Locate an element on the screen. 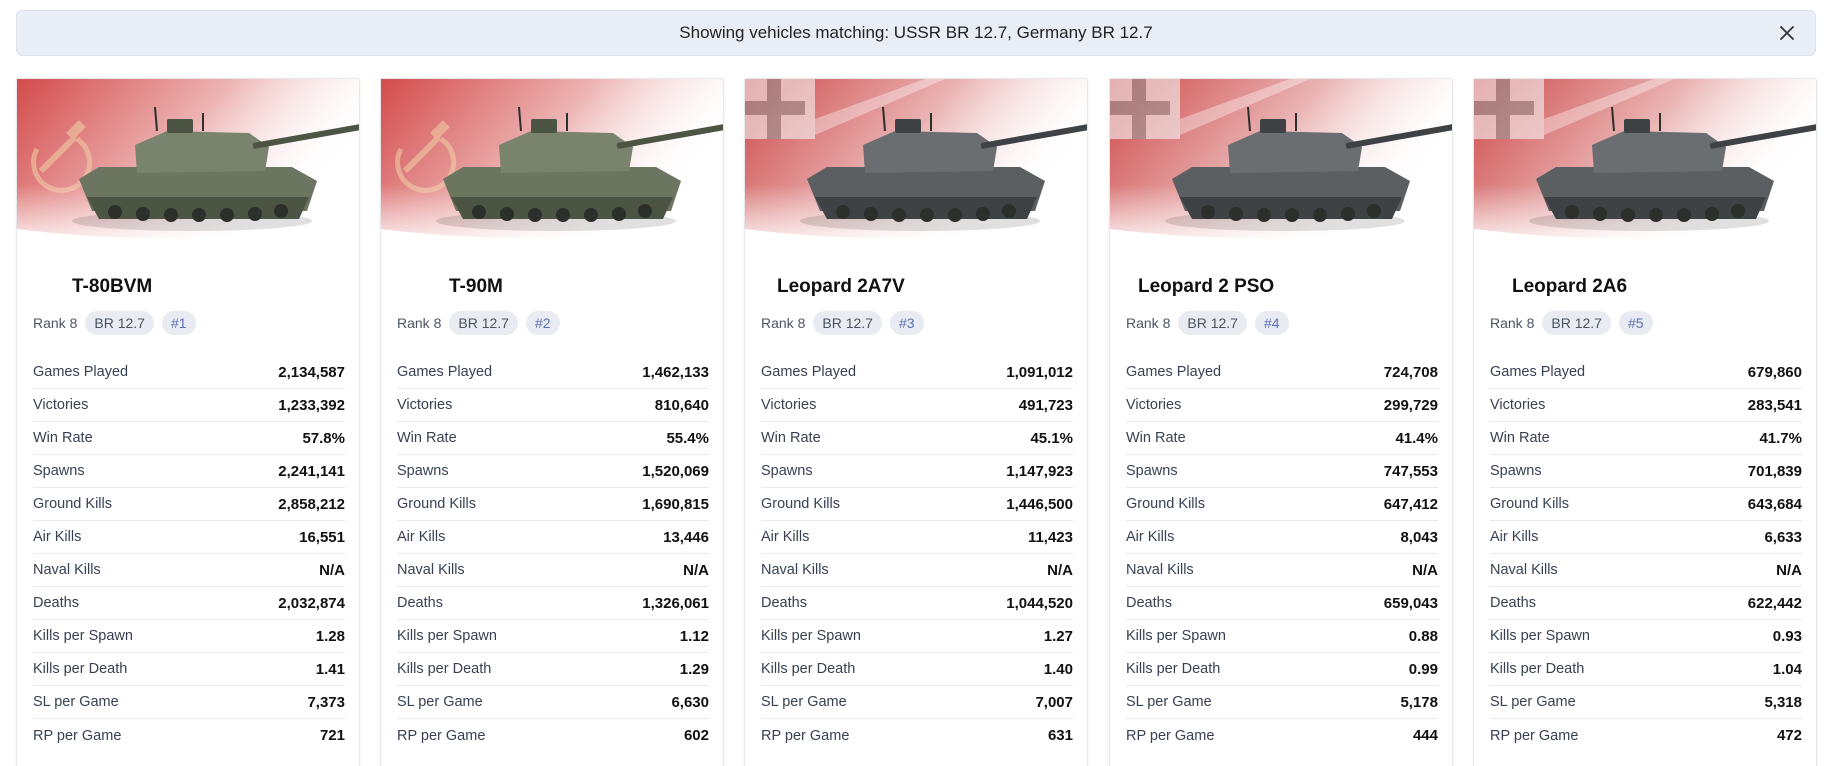  stat-value: 1,446,500 is located at coordinates (1039, 504).